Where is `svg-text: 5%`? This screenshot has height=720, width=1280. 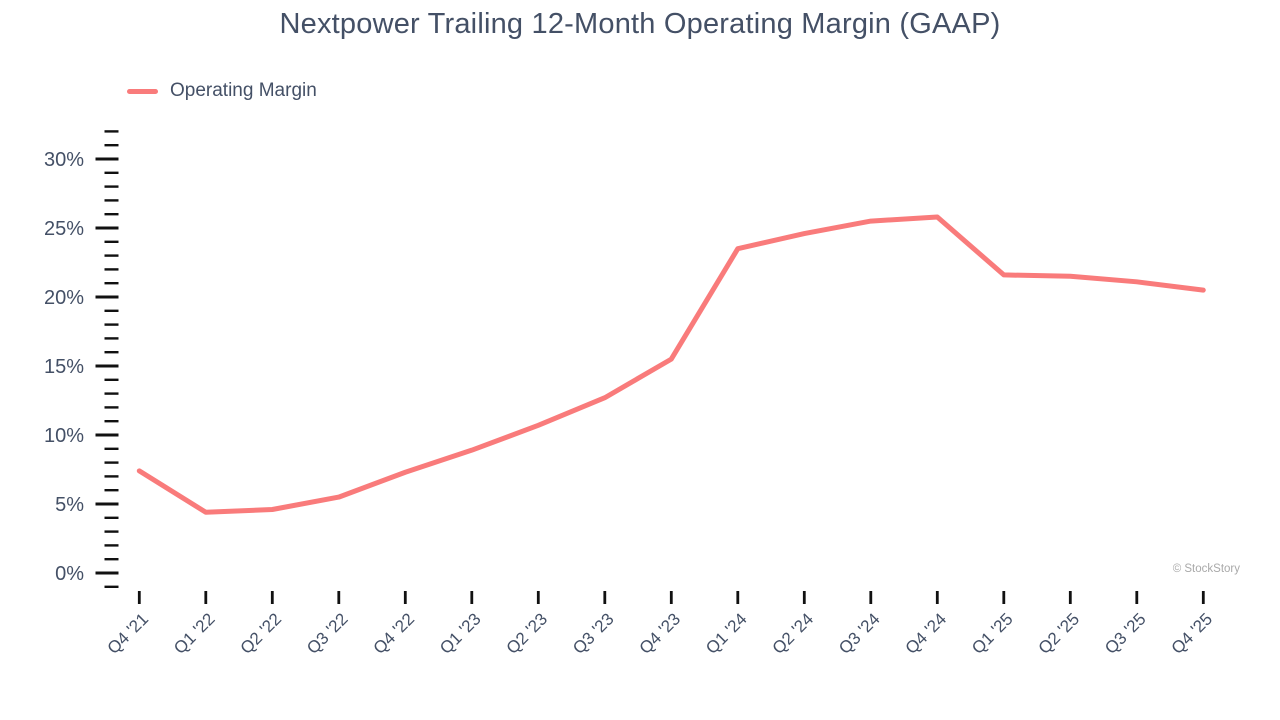 svg-text: 5% is located at coordinates (69, 505).